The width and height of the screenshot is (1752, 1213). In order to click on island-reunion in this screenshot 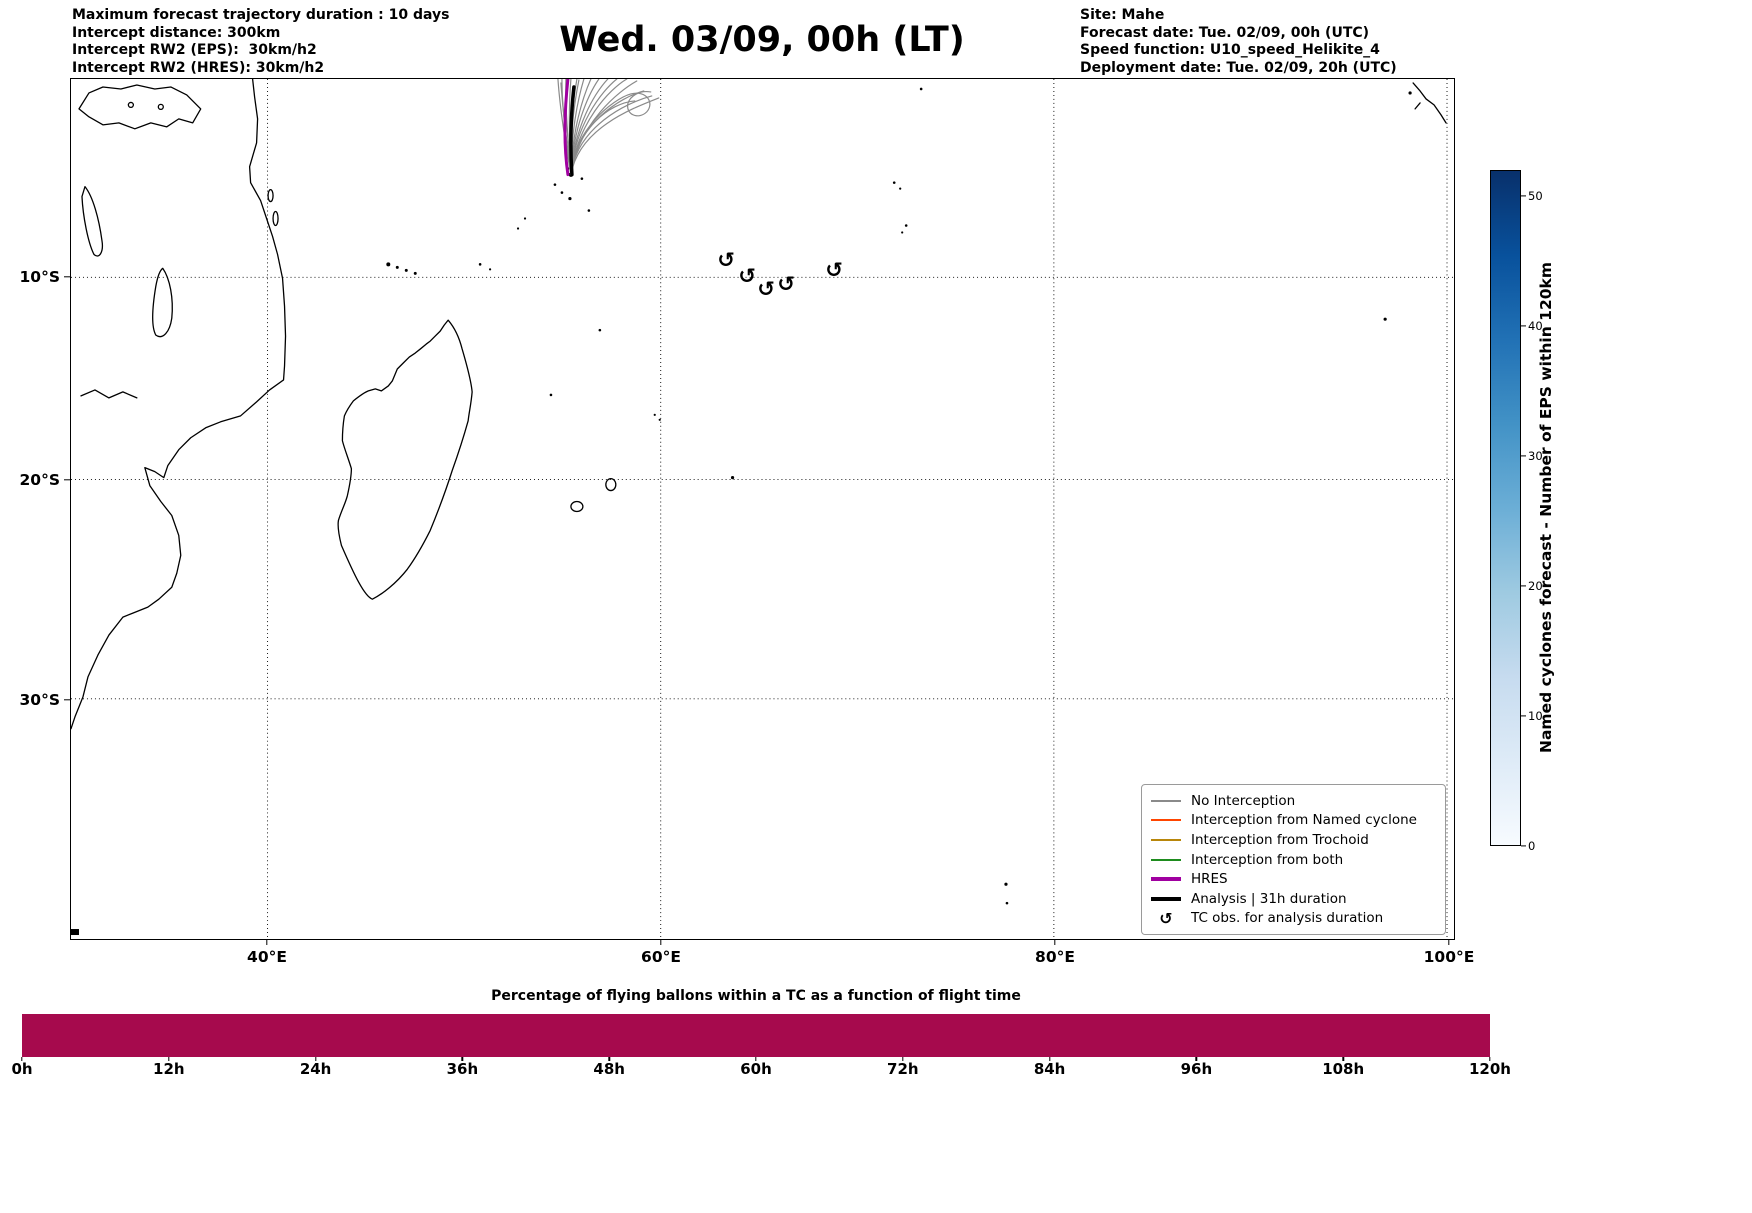, I will do `click(577, 506)`.